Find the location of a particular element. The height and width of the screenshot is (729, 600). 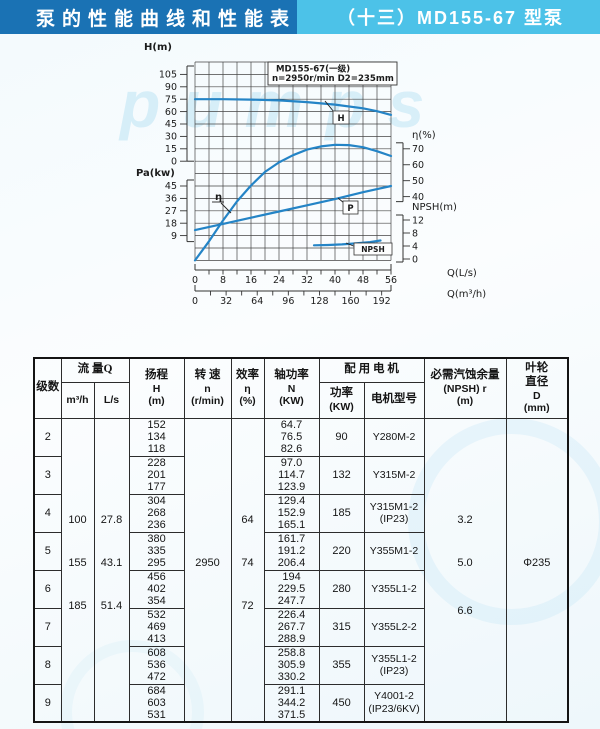

h-curve is located at coordinates (293, 107).